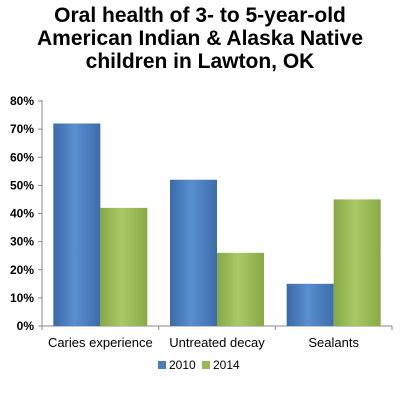  I want to click on y-tick-label: 20%, so click(22, 270).